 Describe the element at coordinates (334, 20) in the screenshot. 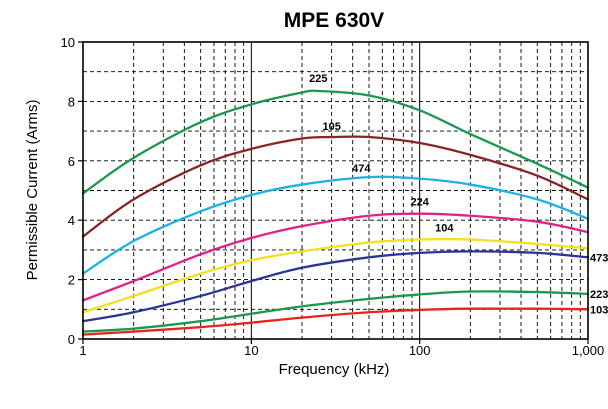

I see `chart-title: MPE 630V` at that location.